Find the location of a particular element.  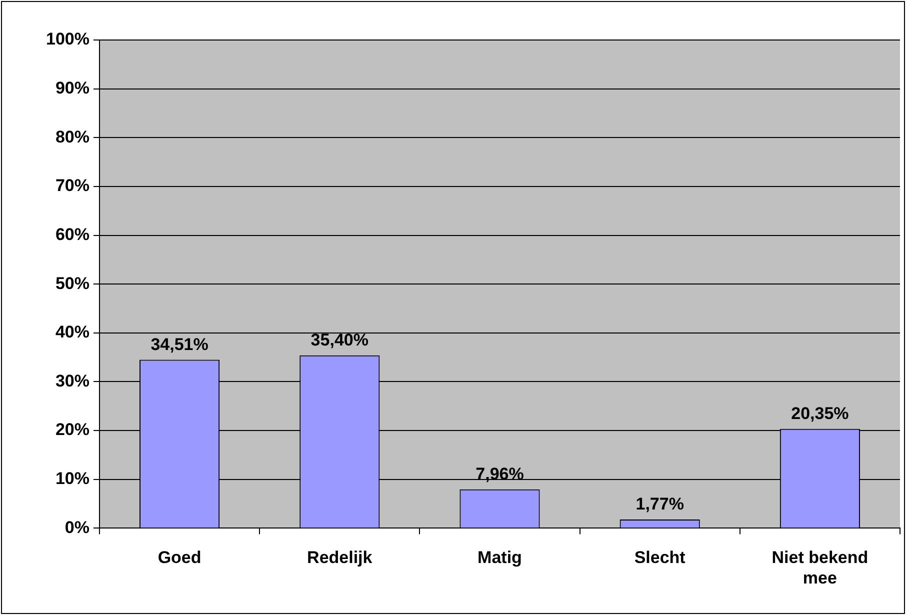

data-label: 35,40% is located at coordinates (339, 340).